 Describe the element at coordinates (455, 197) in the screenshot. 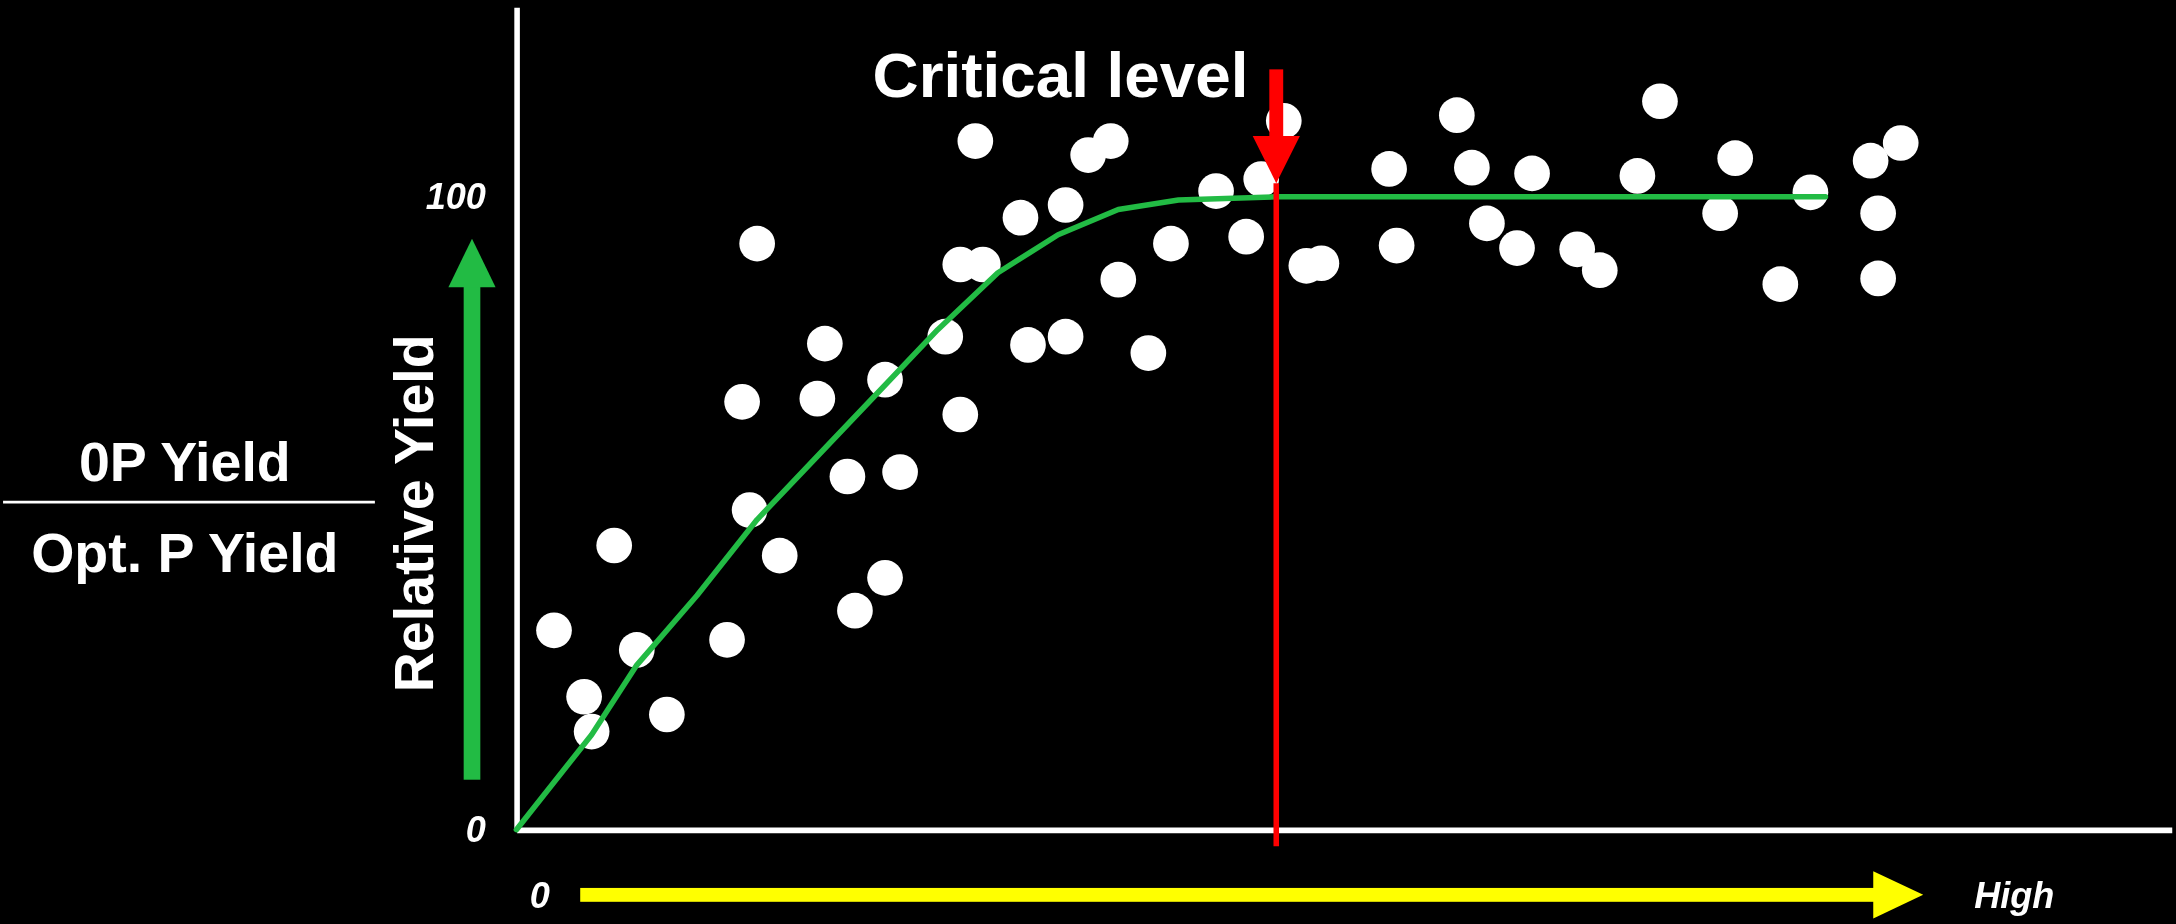

I see `y-tick-label: 100` at that location.